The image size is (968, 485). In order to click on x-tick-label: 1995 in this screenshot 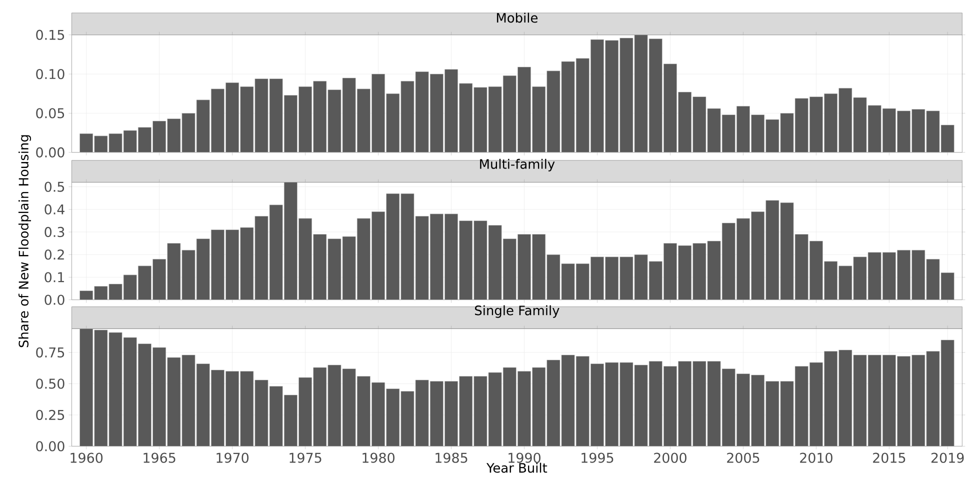, I will do `click(598, 457)`.